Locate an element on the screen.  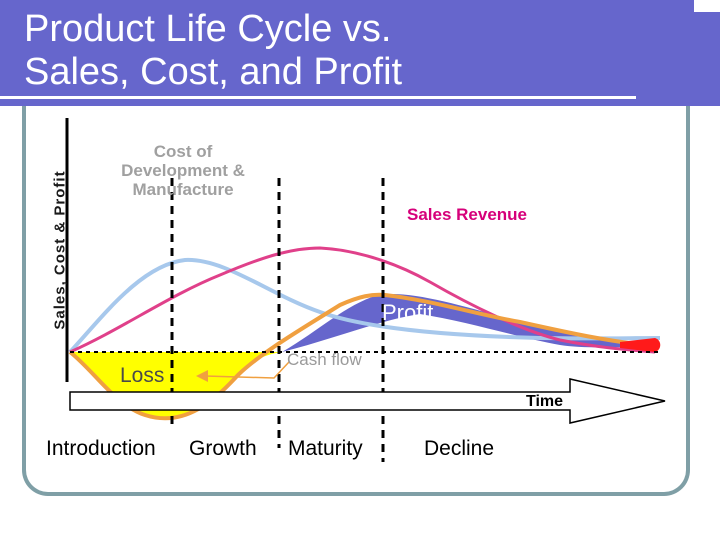
title-underline is located at coordinates (318, 97).